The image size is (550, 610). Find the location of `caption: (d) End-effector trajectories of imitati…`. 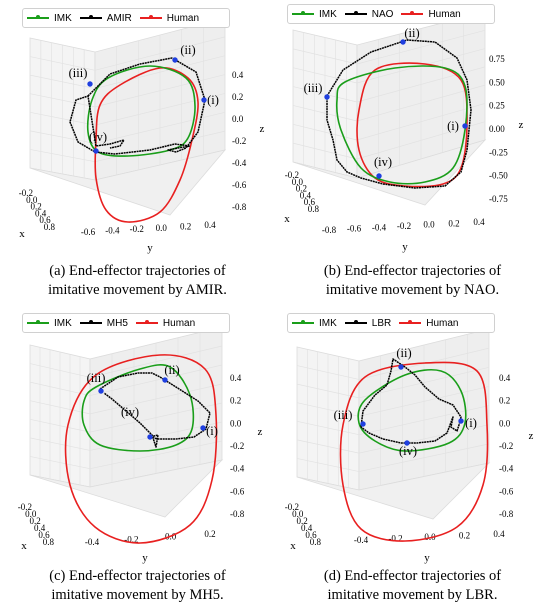

caption: (d) End-effector trajectories of imitati… is located at coordinates (412, 586).